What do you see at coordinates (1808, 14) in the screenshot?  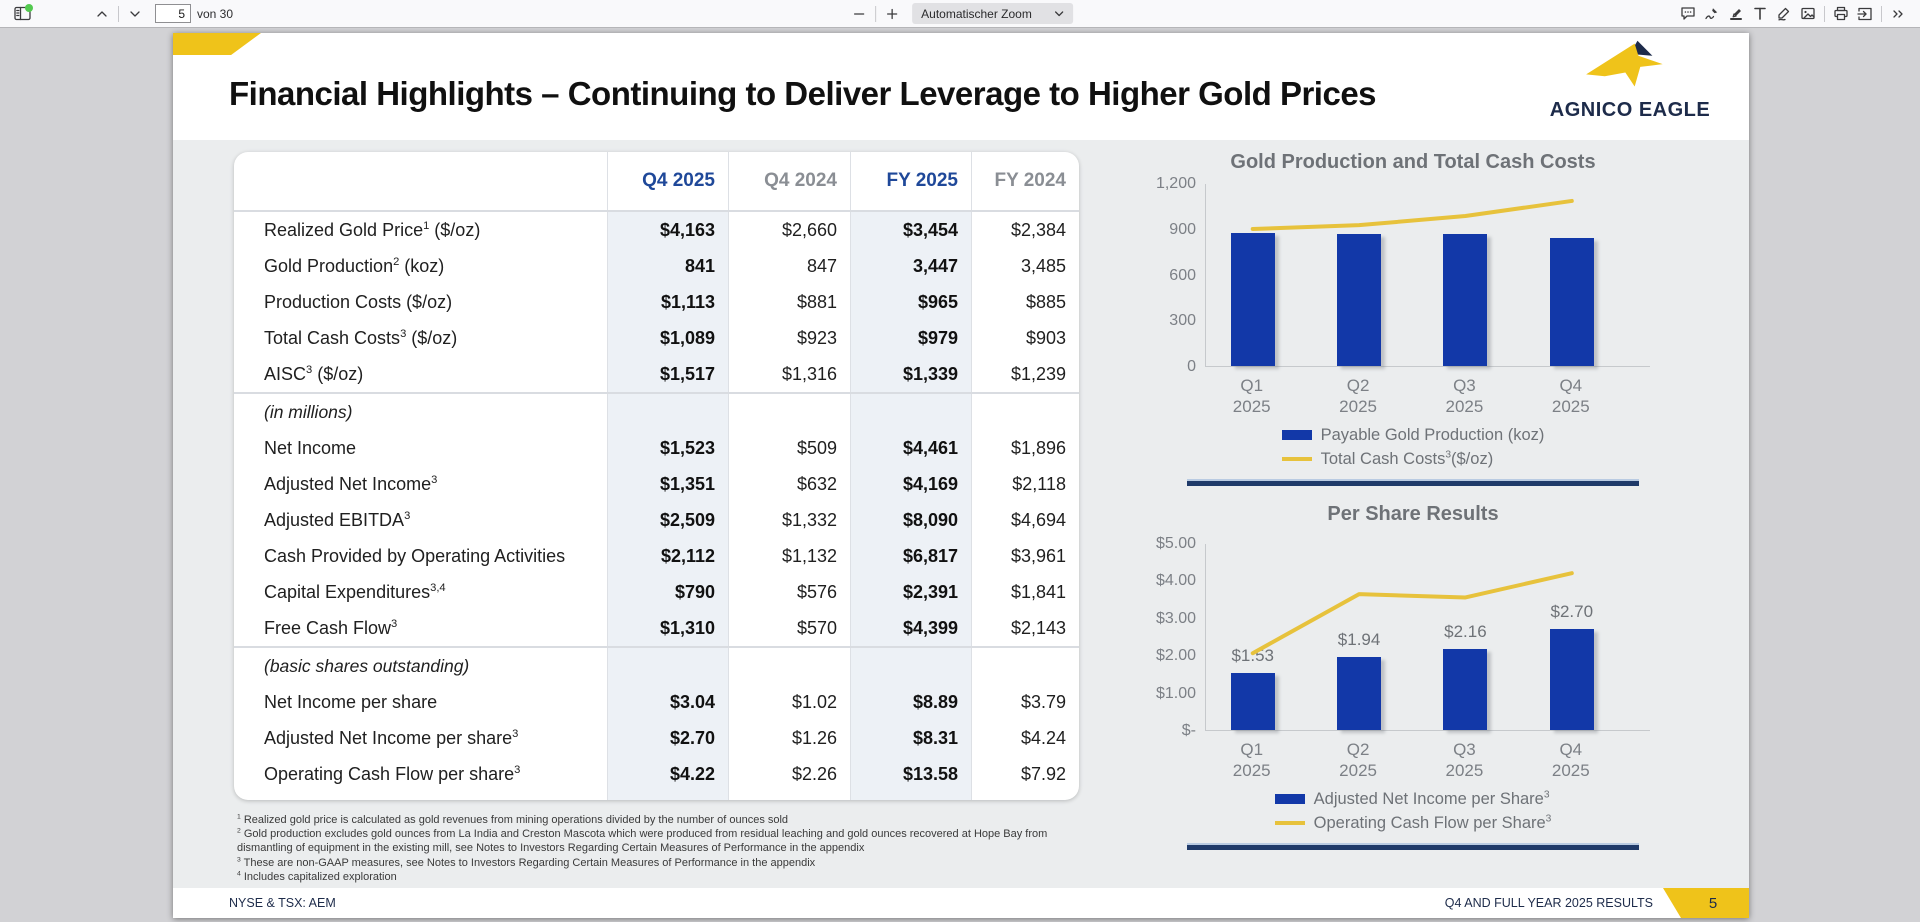 I see `image-tool-button` at bounding box center [1808, 14].